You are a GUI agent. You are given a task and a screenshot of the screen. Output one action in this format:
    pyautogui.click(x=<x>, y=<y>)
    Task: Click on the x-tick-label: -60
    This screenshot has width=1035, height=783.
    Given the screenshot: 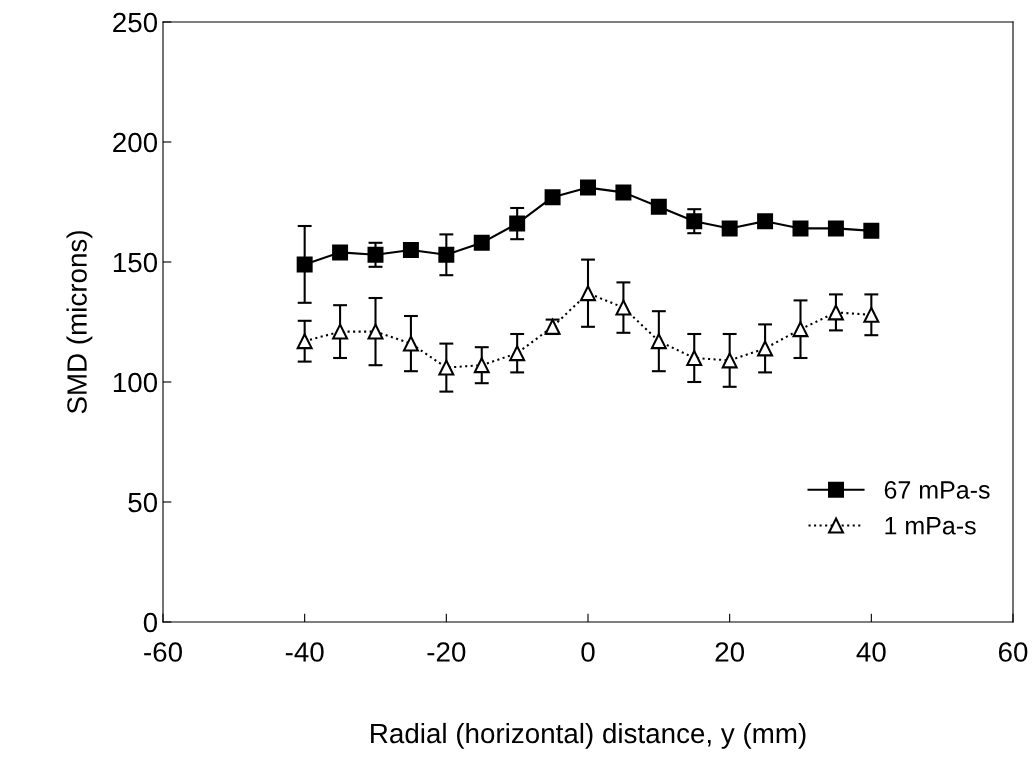 What is the action you would take?
    pyautogui.click(x=163, y=652)
    